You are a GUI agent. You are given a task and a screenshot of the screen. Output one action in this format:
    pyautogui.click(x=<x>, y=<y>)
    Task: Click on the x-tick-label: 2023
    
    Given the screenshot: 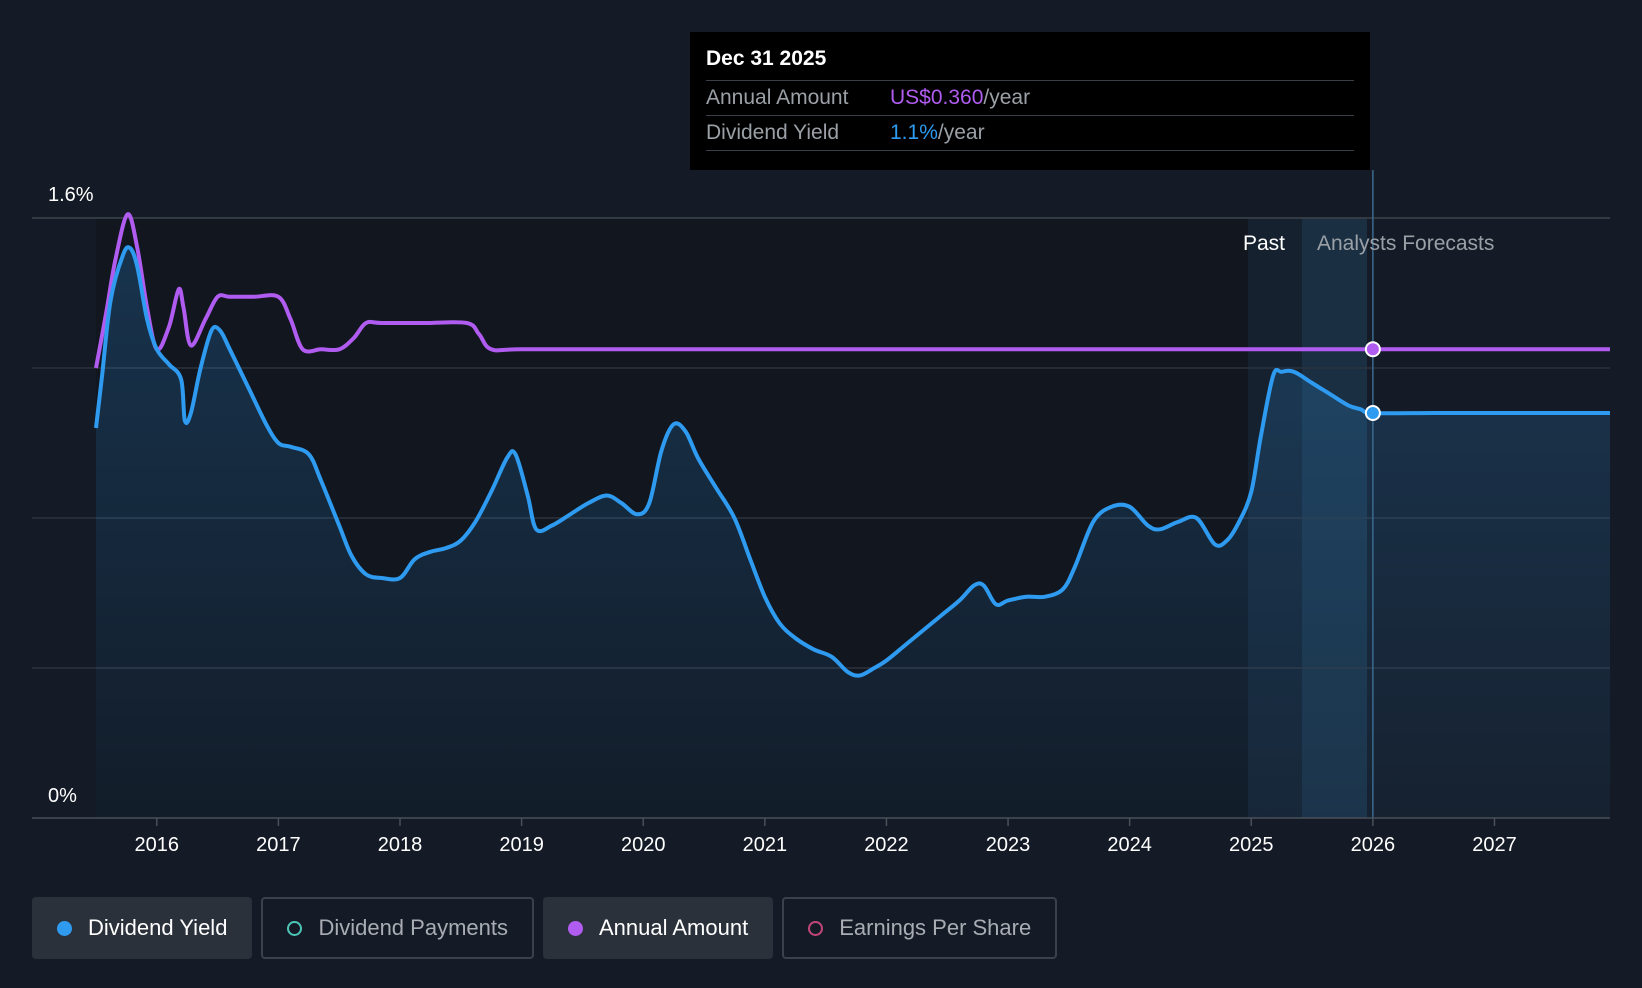 What is the action you would take?
    pyautogui.click(x=1008, y=845)
    